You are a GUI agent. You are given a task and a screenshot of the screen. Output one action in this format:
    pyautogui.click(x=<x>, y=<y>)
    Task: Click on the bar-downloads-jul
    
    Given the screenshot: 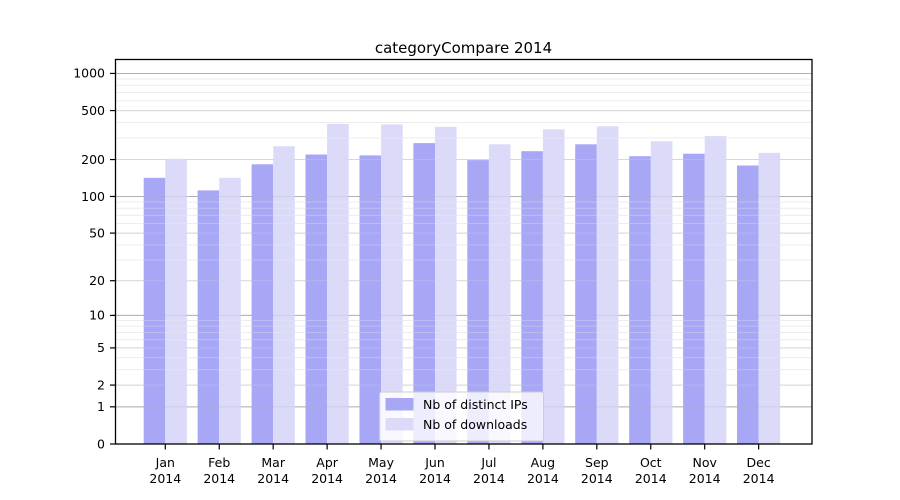 What is the action you would take?
    pyautogui.click(x=499, y=294)
    